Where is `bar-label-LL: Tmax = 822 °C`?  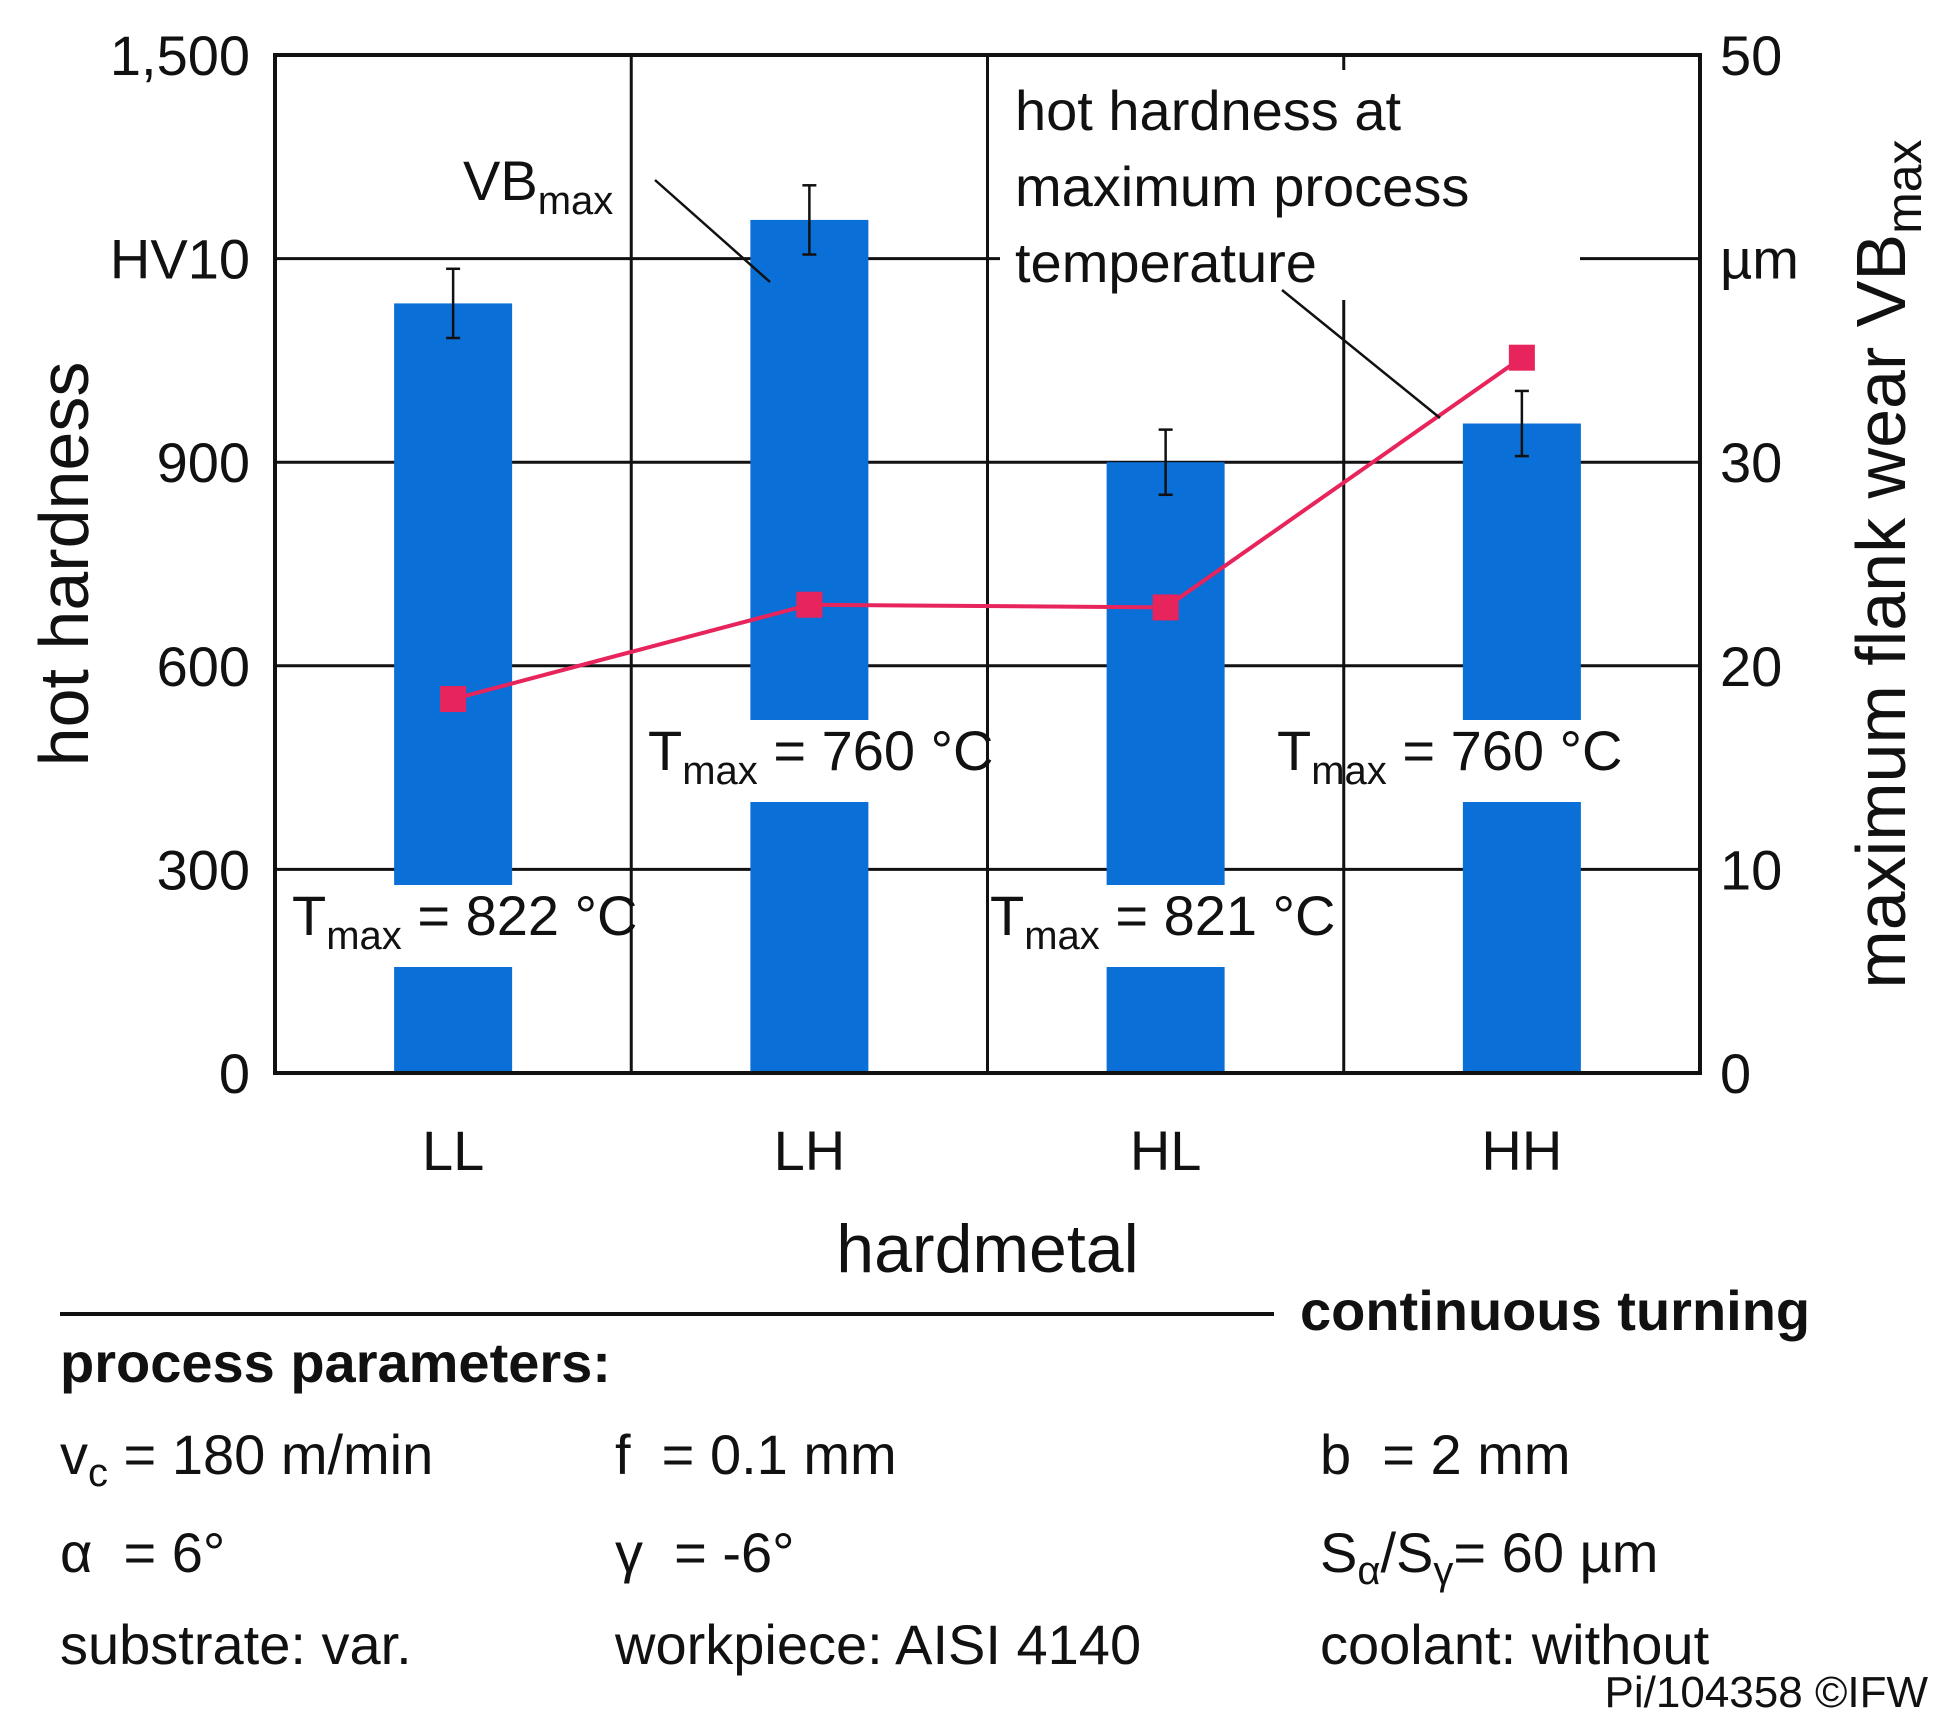 bar-label-LL: Tmax = 822 °C is located at coordinates (464, 925).